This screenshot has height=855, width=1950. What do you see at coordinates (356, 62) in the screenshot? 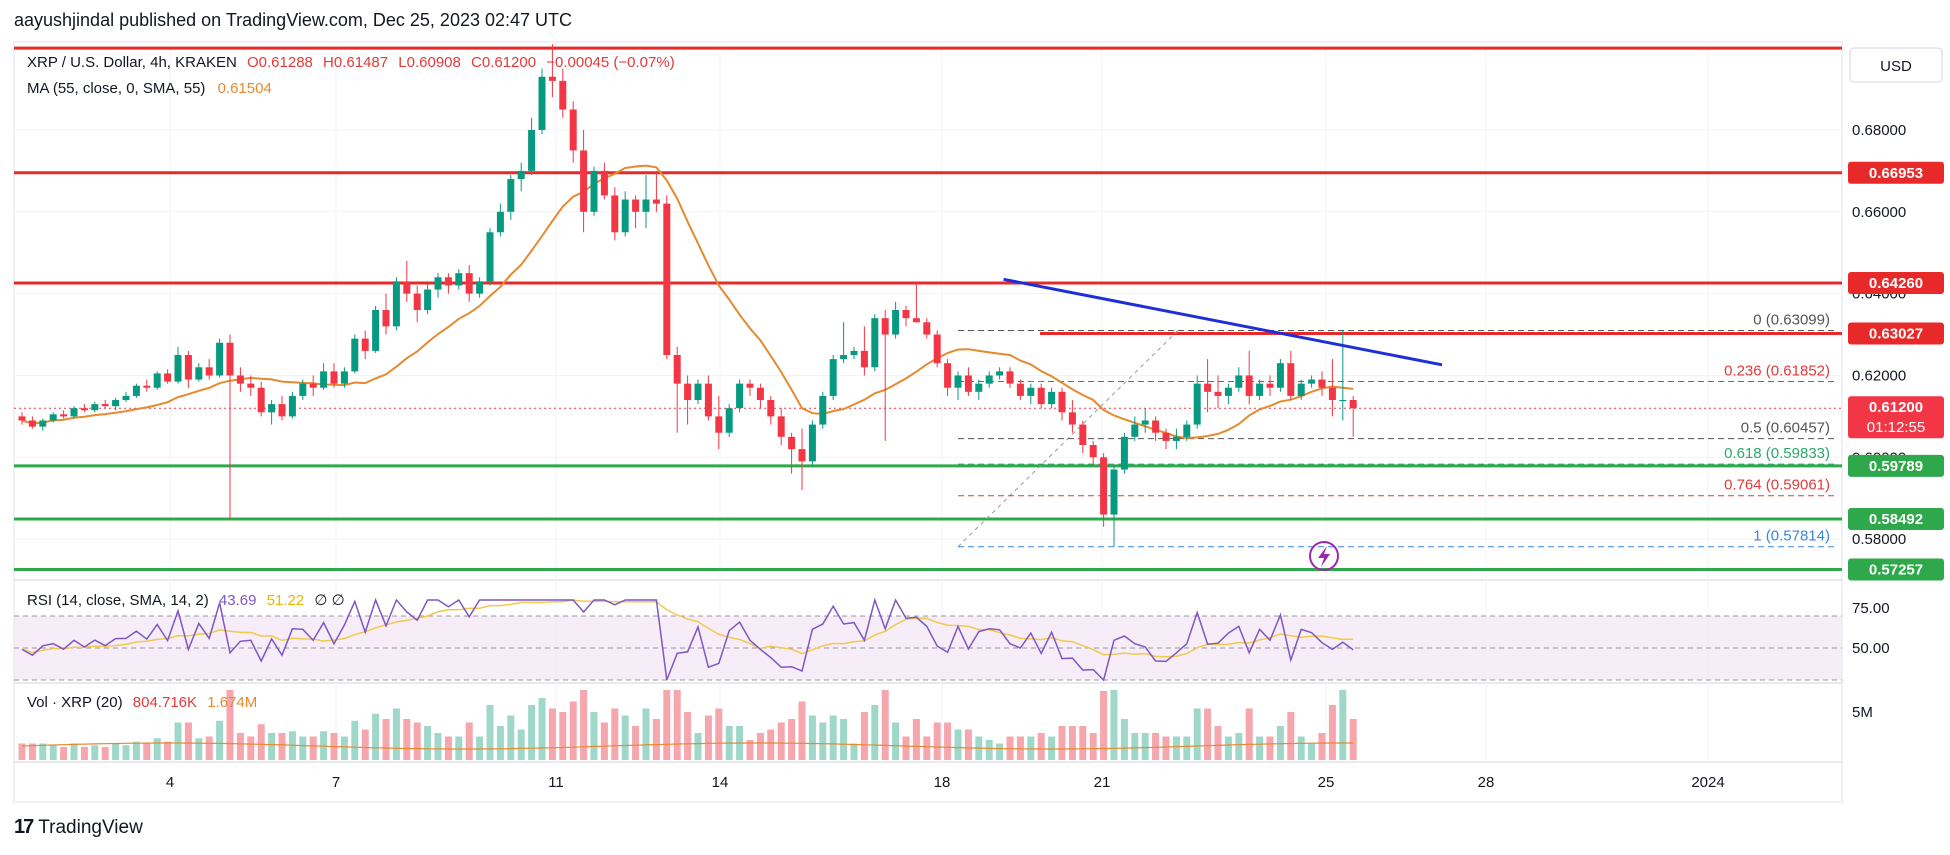
I see `high-value: H0.61487` at bounding box center [356, 62].